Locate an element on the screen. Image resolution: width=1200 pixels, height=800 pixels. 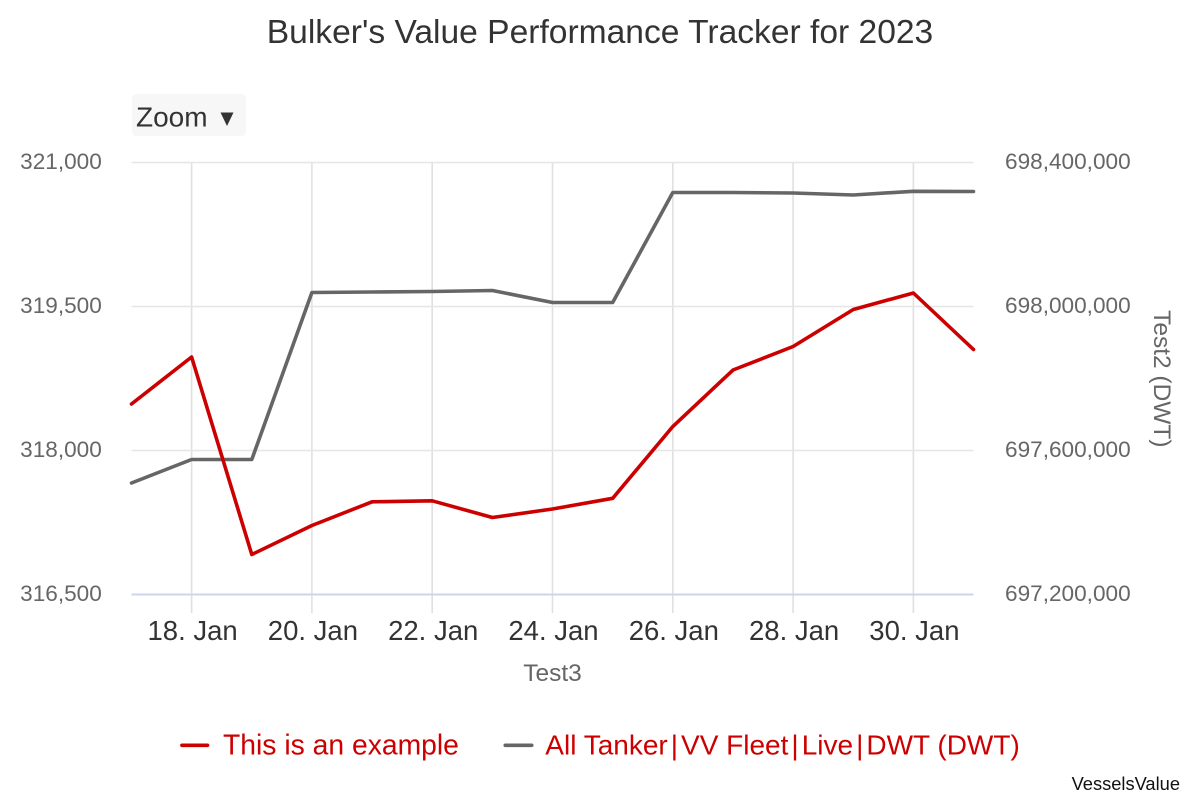
svg-text: 697,200,000 is located at coordinates (1068, 593).